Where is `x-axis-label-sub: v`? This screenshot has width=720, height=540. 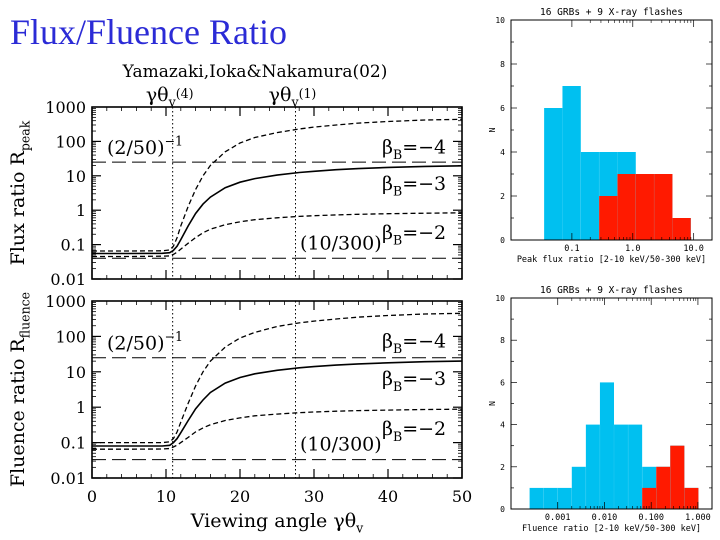 x-axis-label-sub: v is located at coordinates (359, 528).